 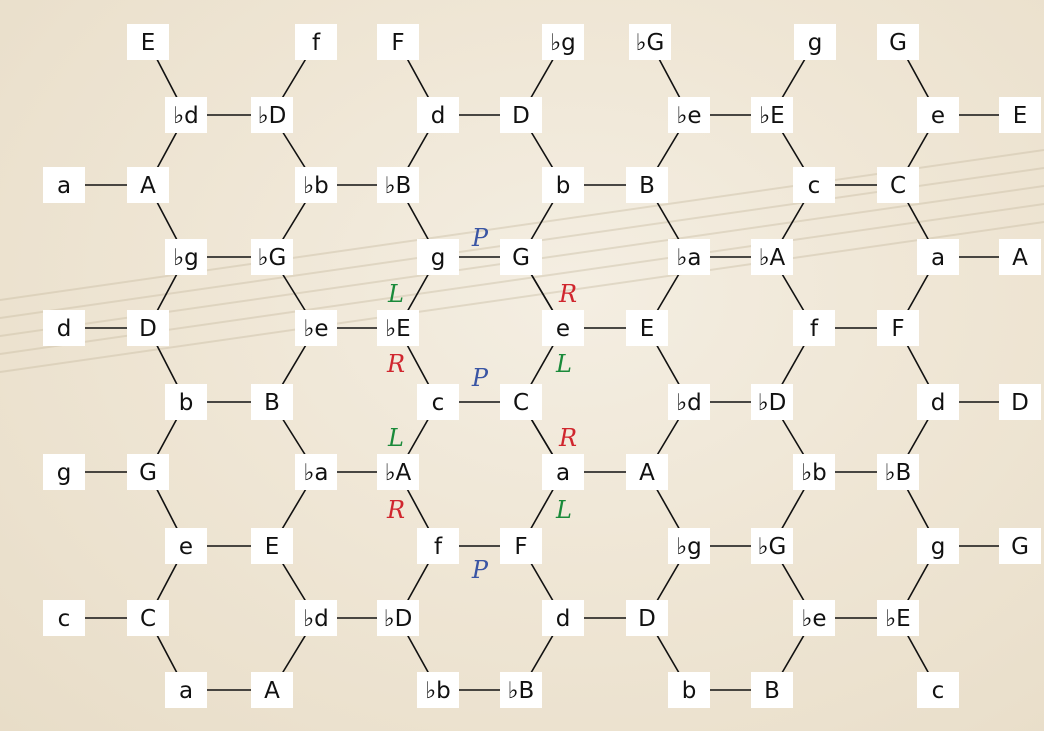 I want to click on node-label: ♭b, so click(x=315, y=186).